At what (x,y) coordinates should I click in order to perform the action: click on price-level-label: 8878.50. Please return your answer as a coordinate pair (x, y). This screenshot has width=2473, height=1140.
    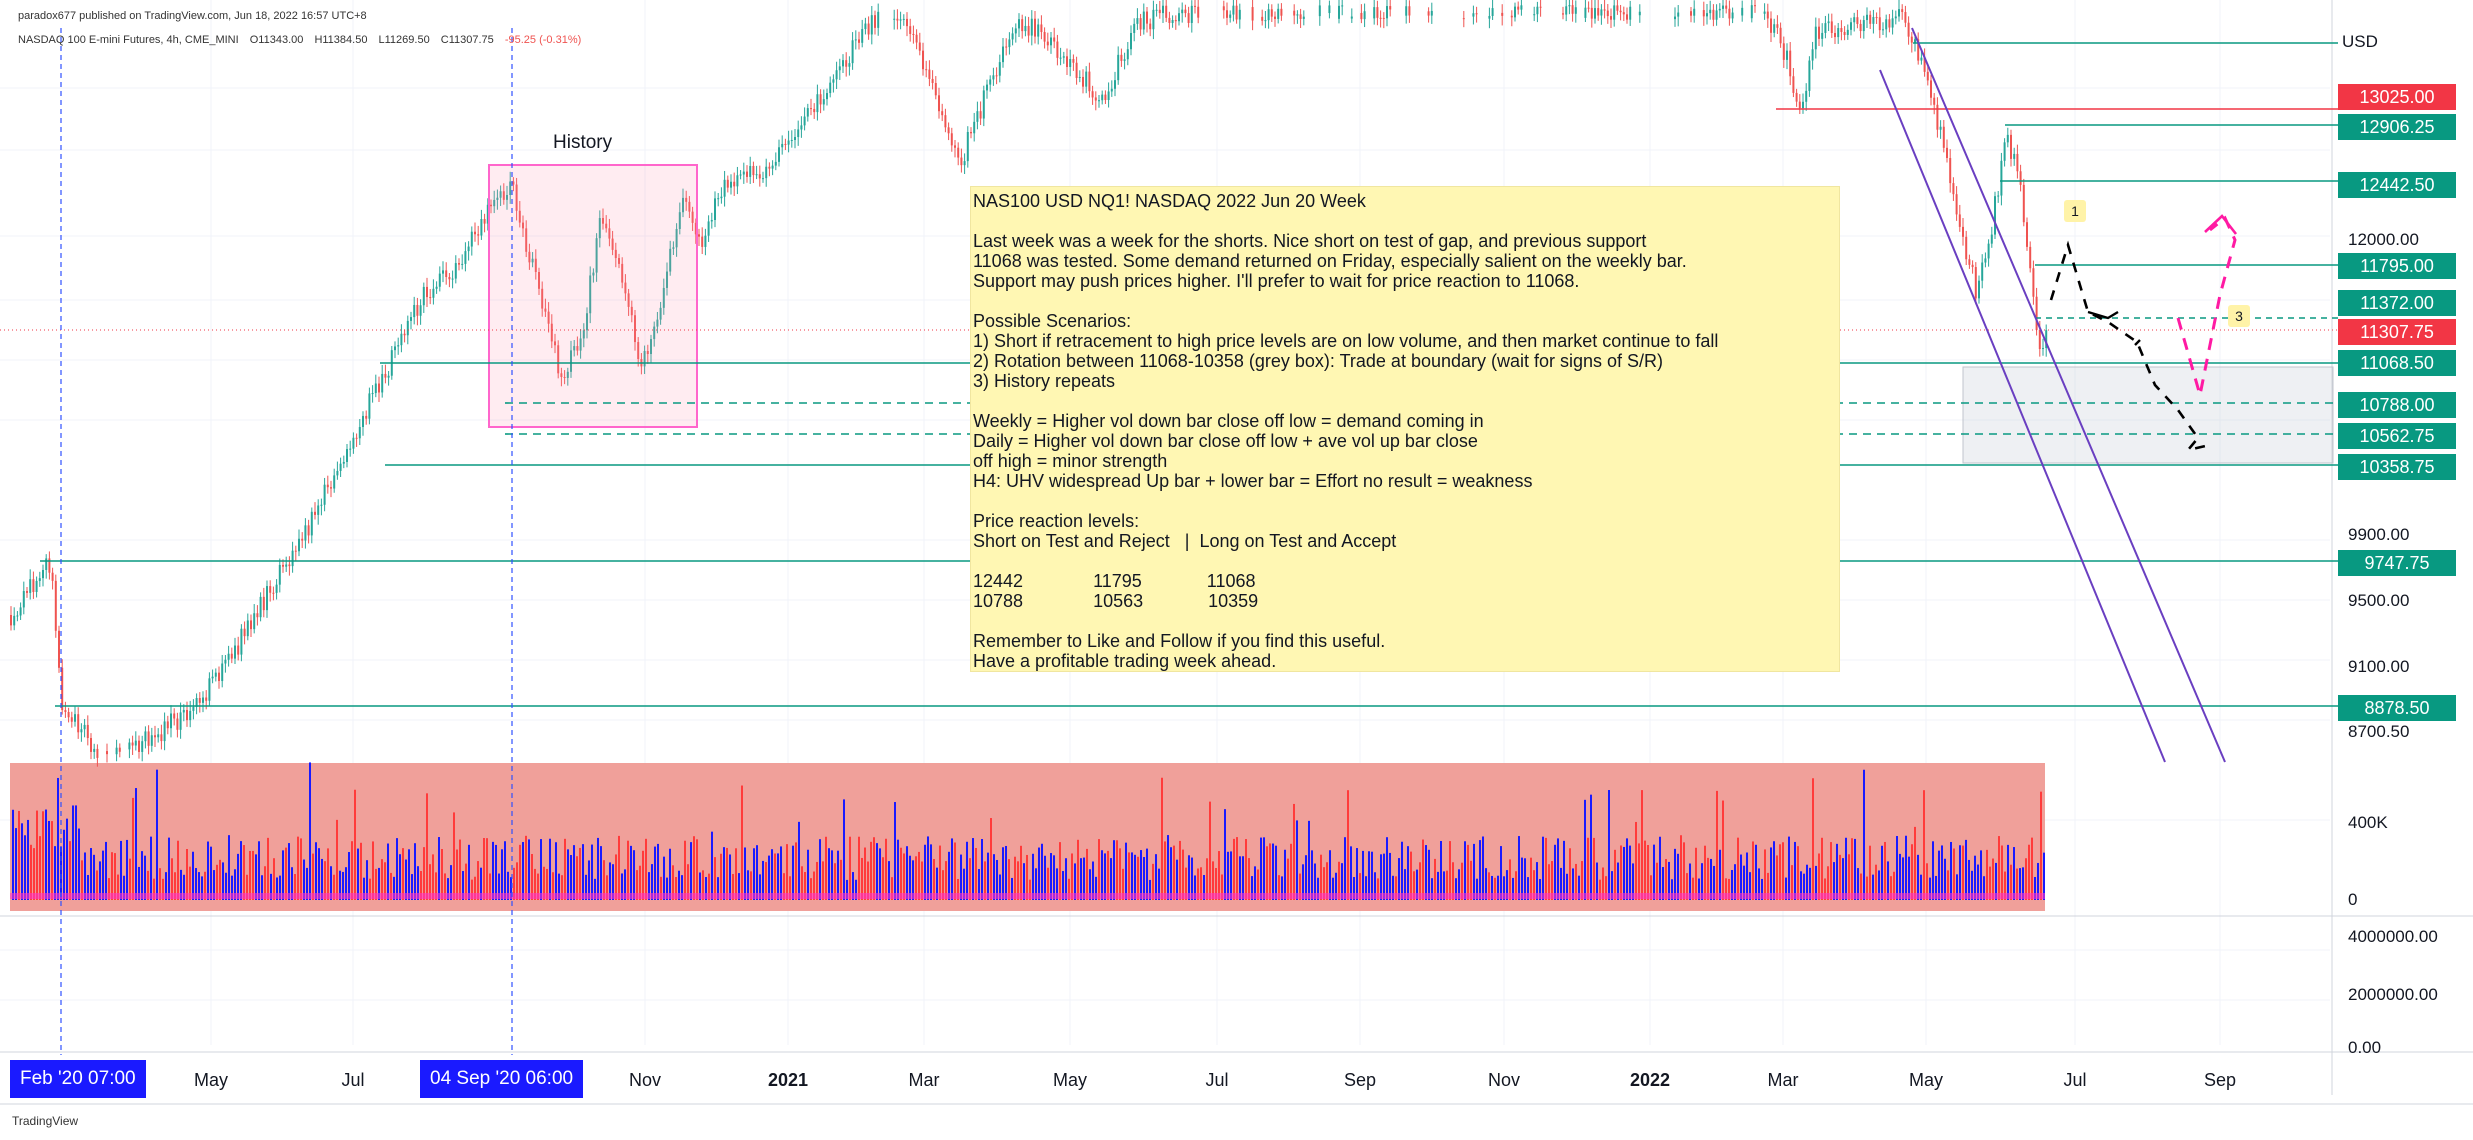
    Looking at the image, I should click on (2397, 708).